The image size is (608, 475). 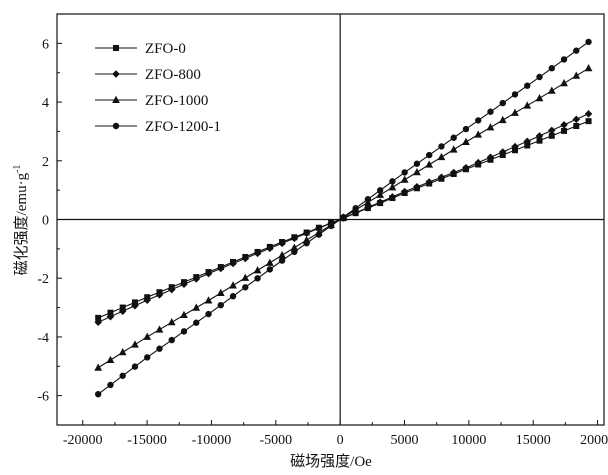 I want to click on x-tick-label: 0, so click(x=340, y=440).